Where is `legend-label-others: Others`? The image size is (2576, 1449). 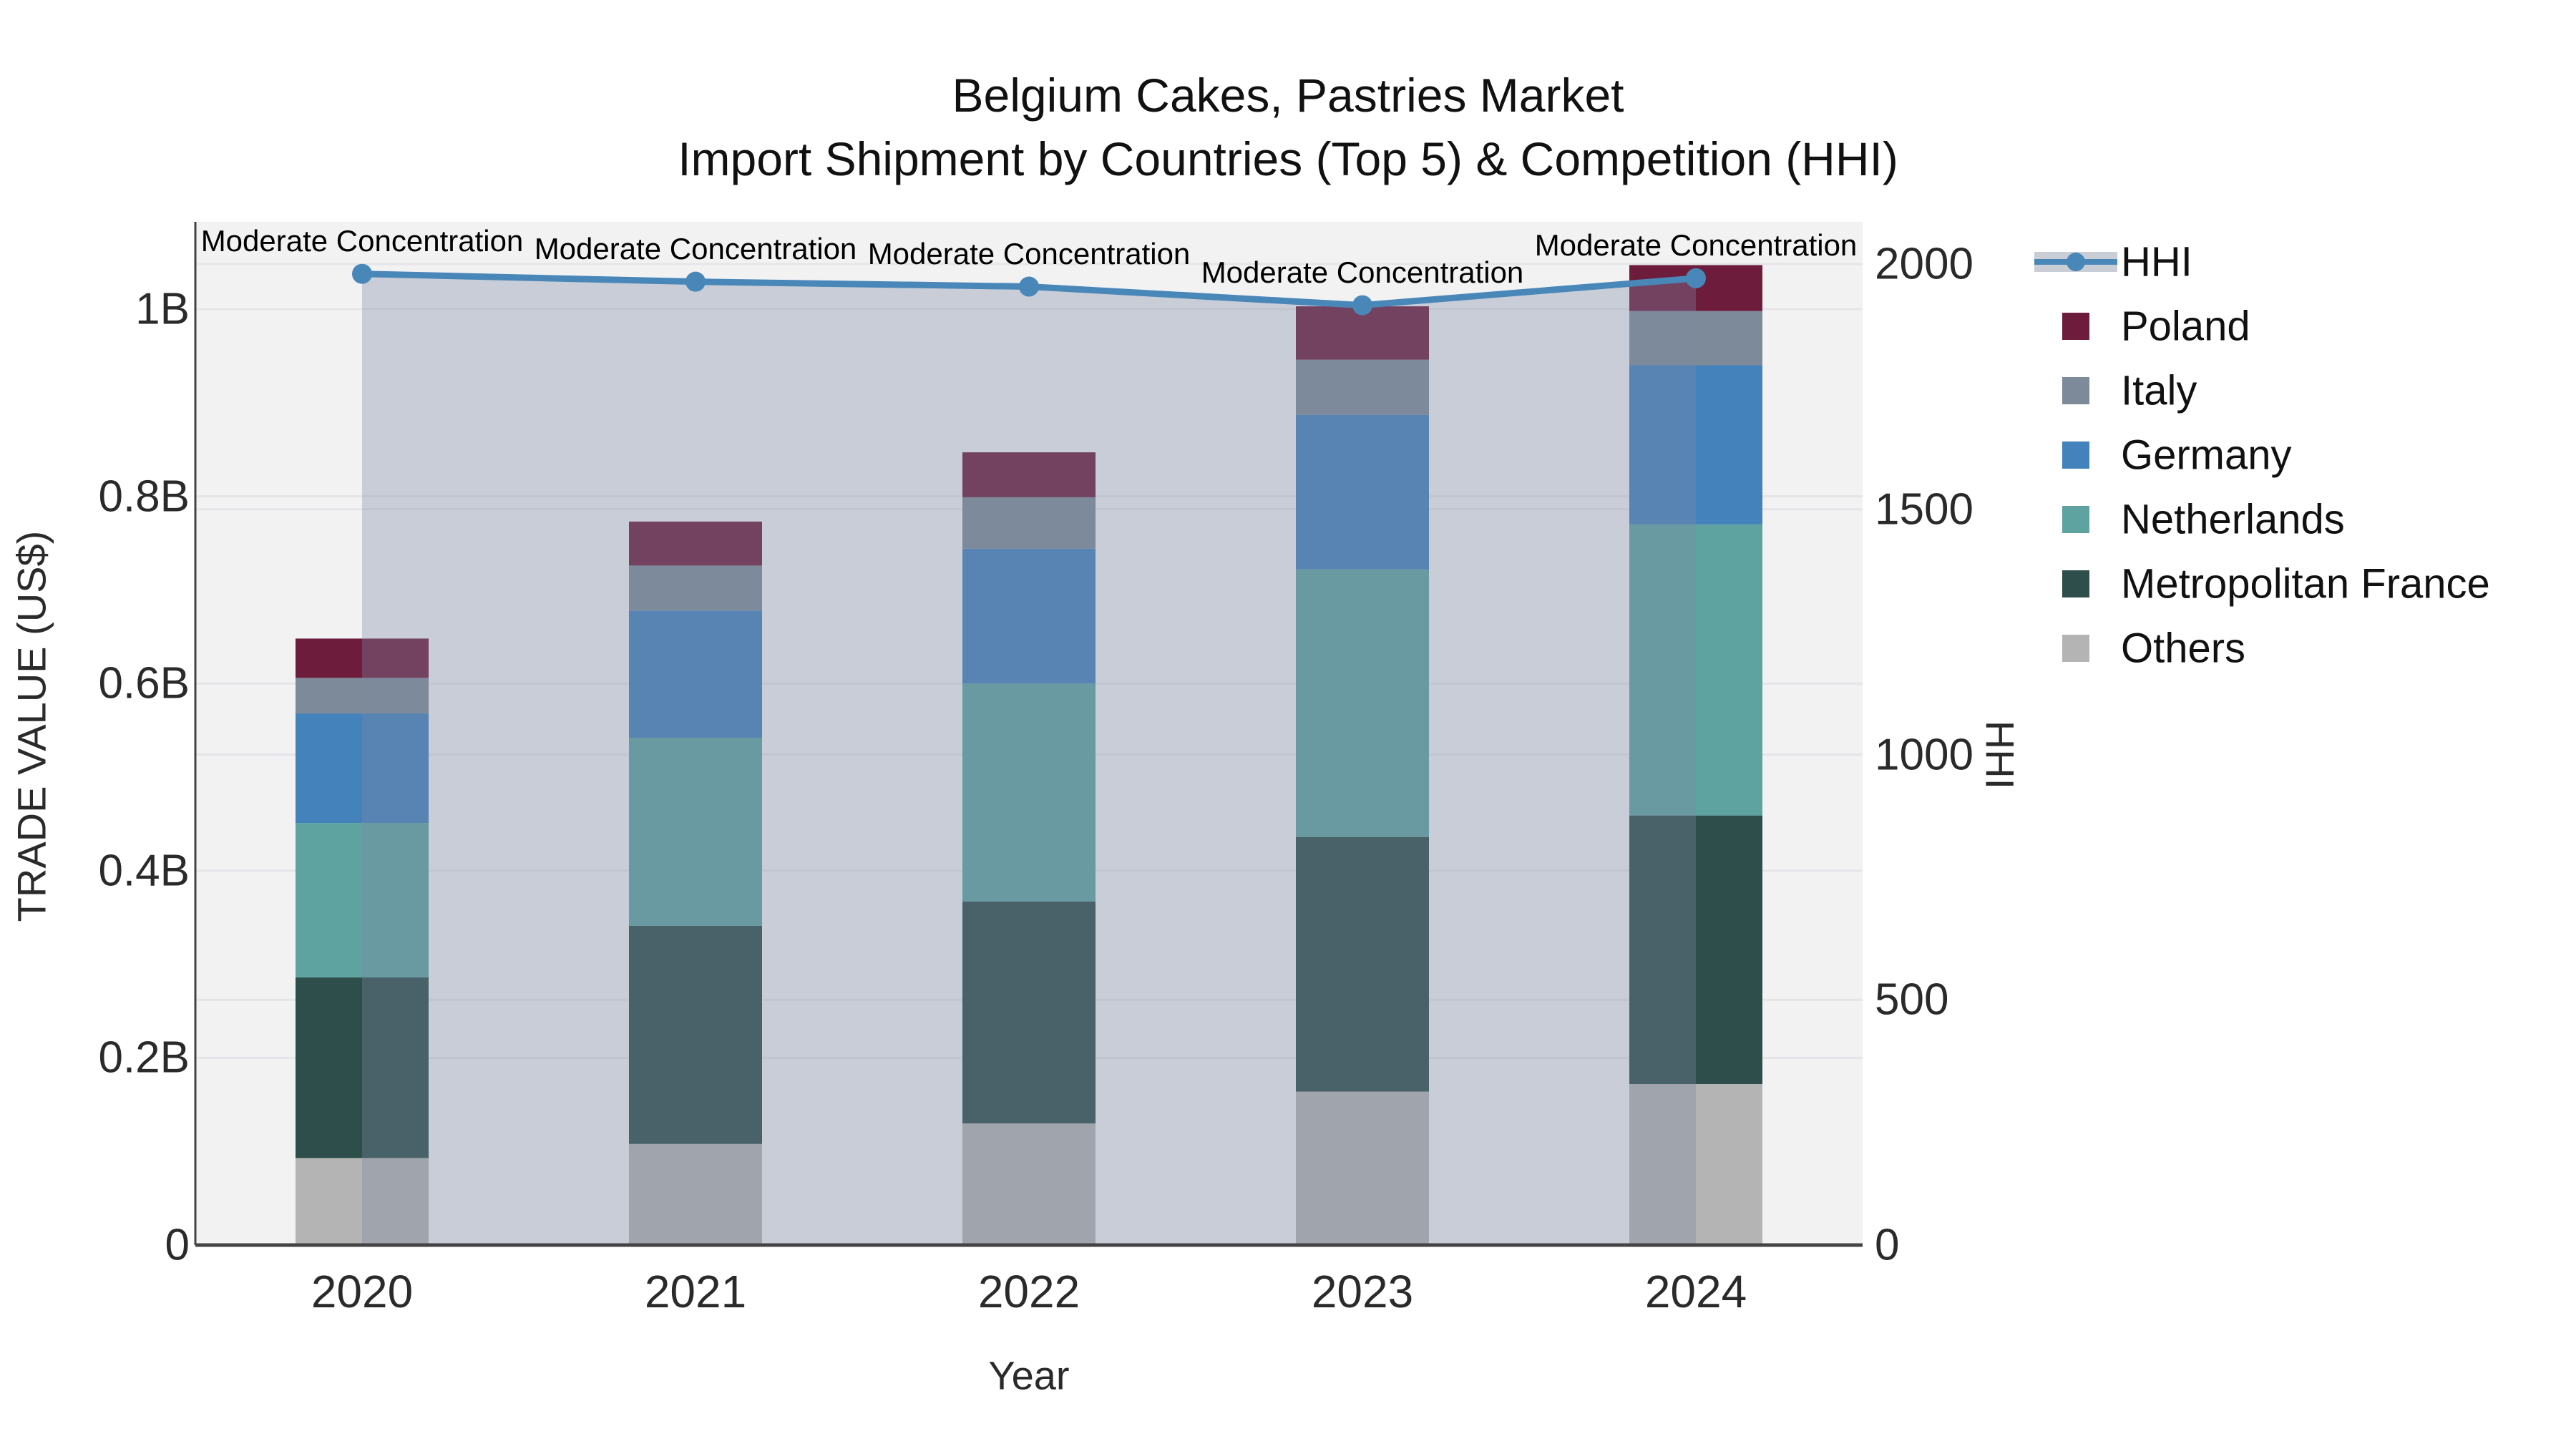
legend-label-others: Others is located at coordinates (2183, 648).